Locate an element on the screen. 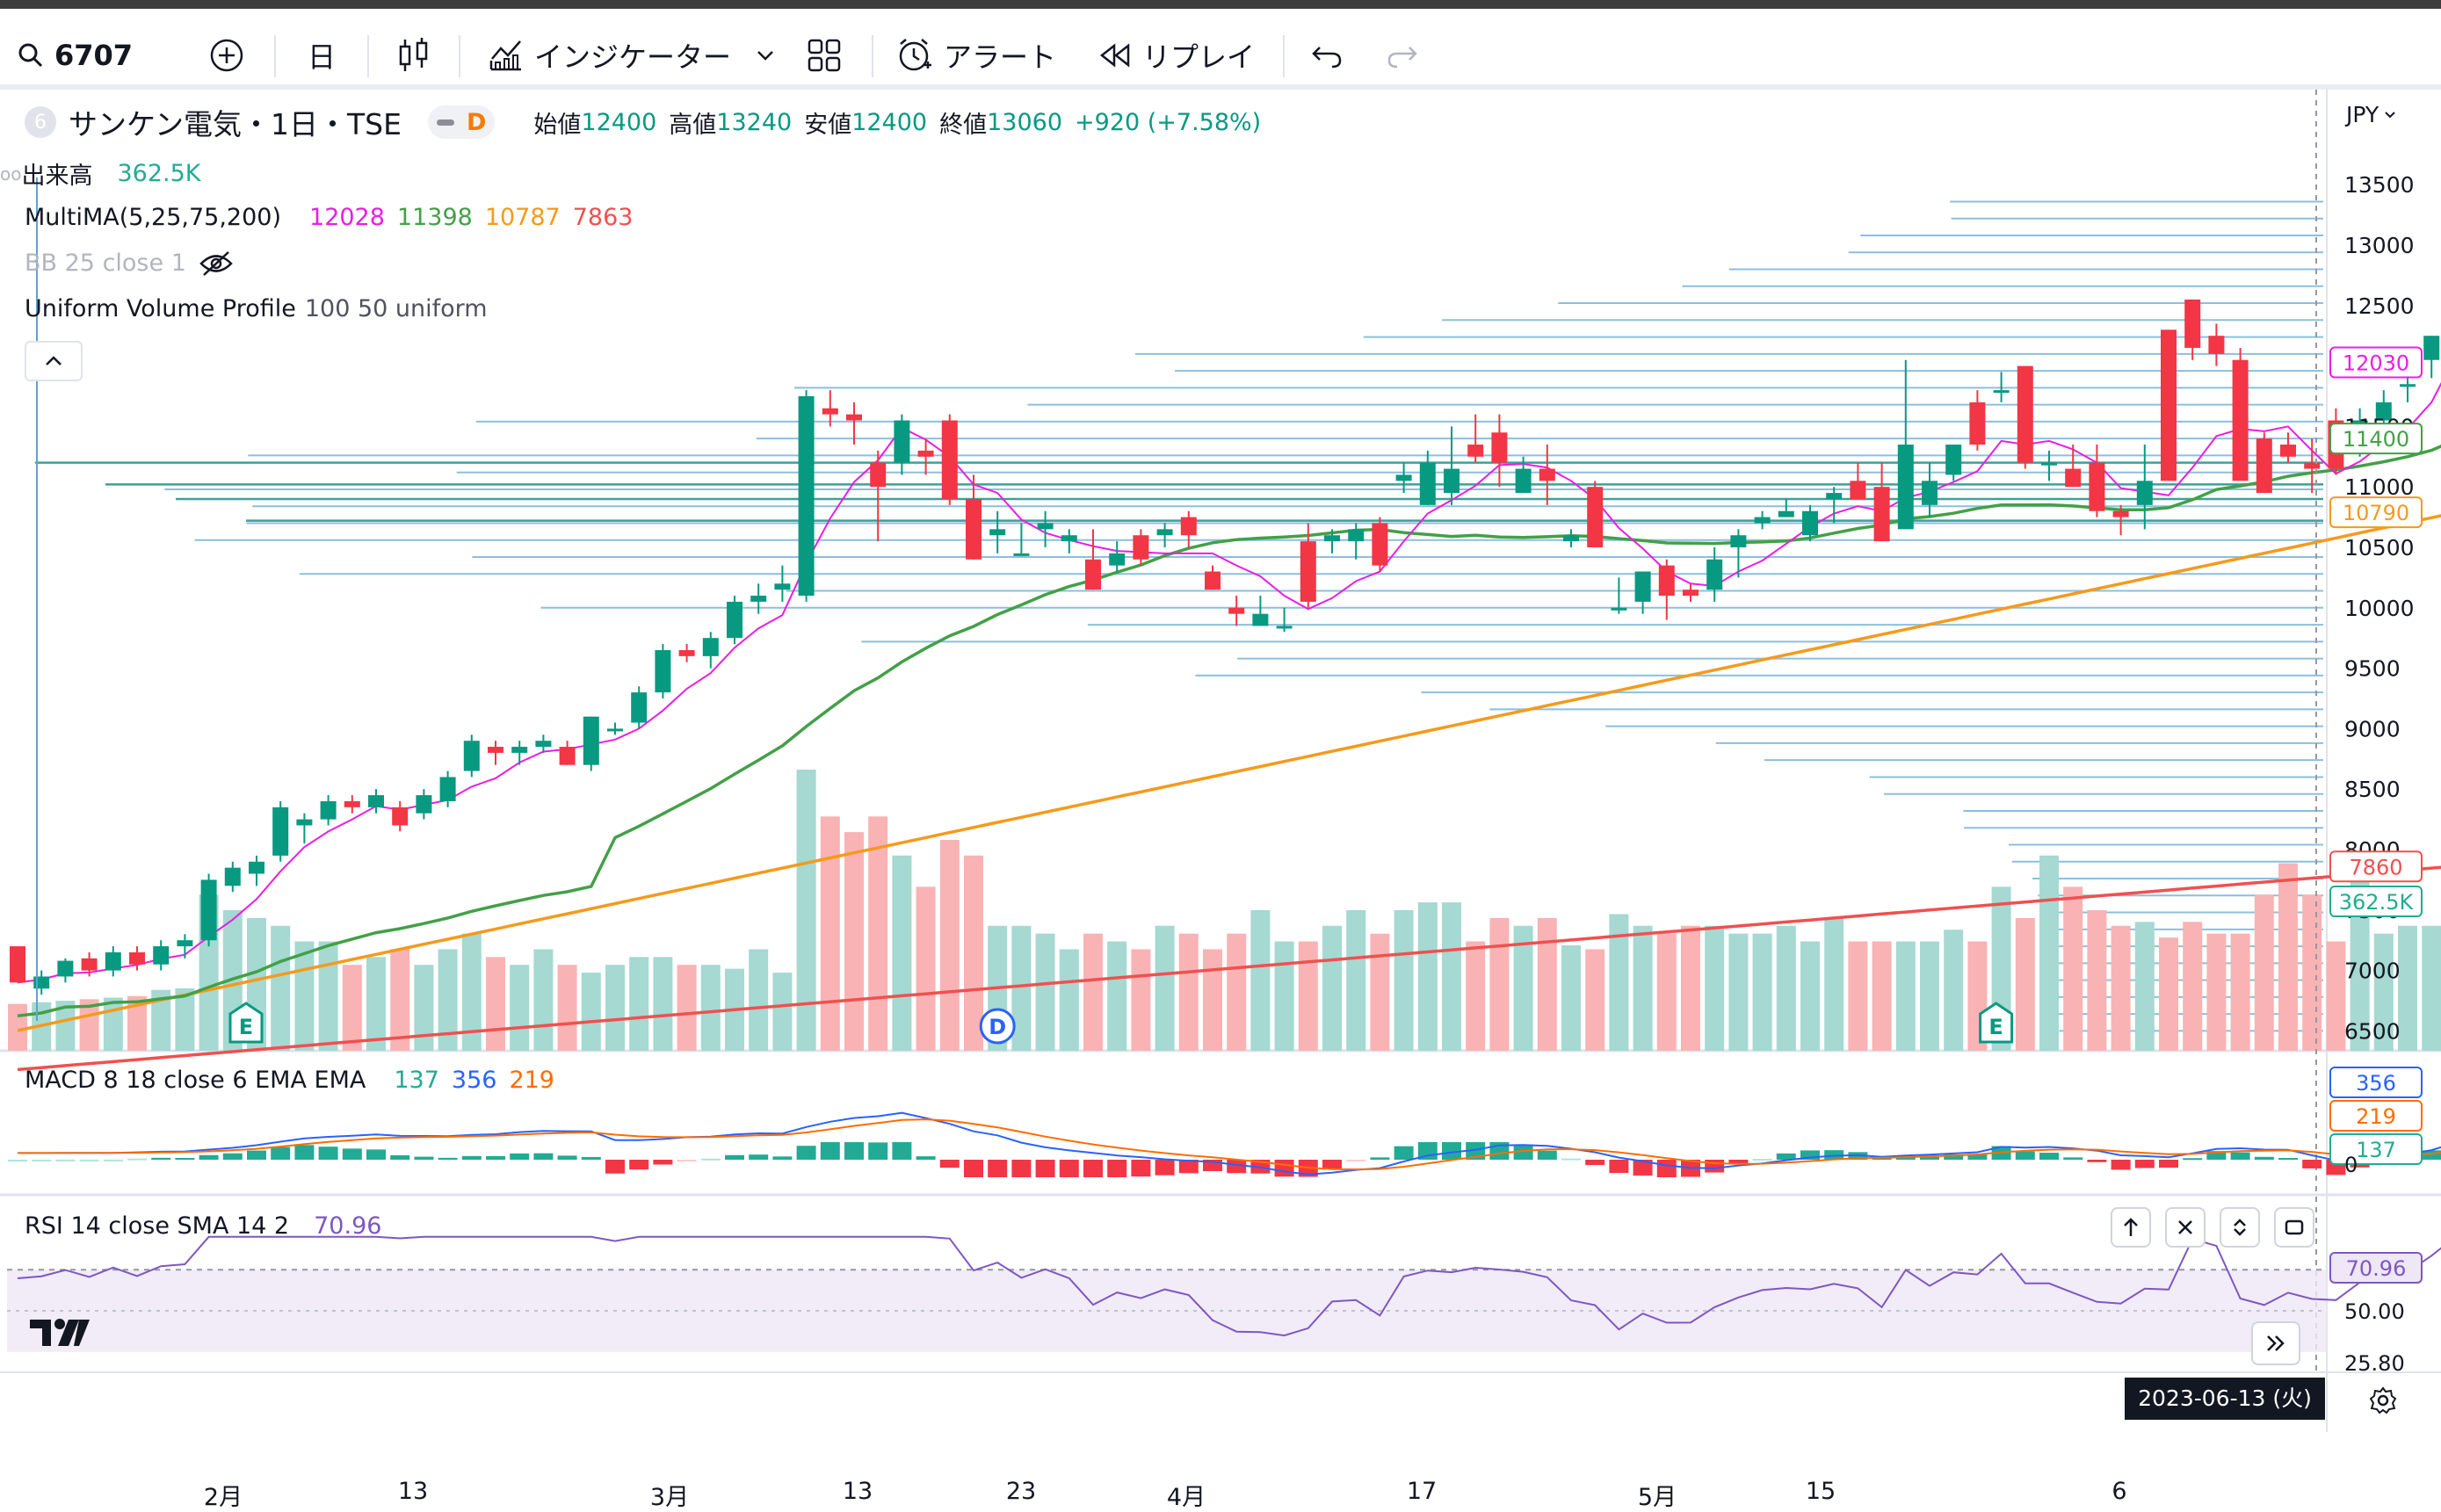 The width and height of the screenshot is (2441, 1512). ma200-price-badge-box is located at coordinates (2376, 866).